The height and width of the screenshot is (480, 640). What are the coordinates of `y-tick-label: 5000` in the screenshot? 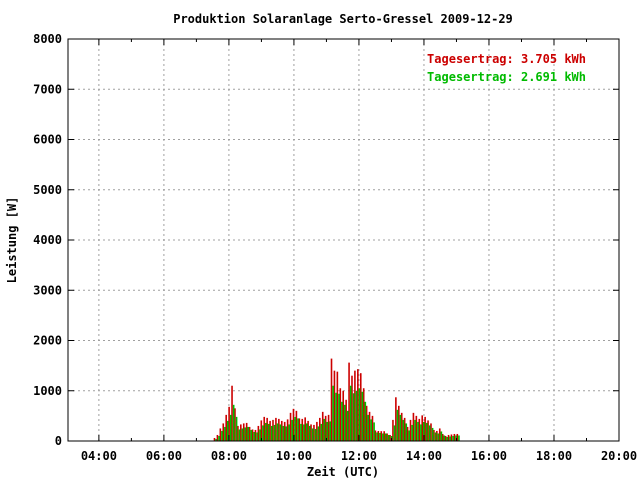 It's located at (47, 190).